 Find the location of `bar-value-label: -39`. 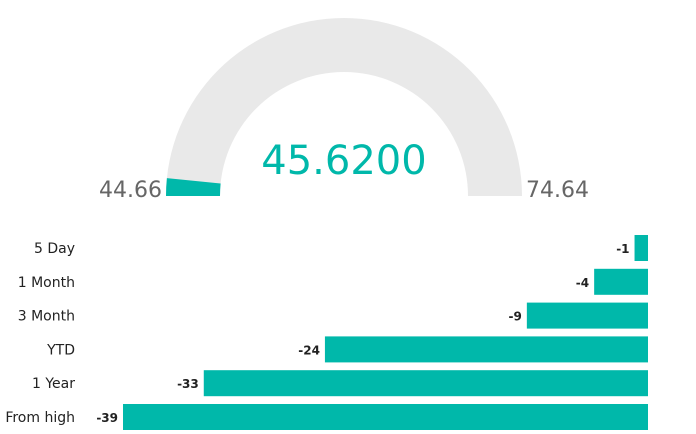

bar-value-label: -39 is located at coordinates (107, 418).